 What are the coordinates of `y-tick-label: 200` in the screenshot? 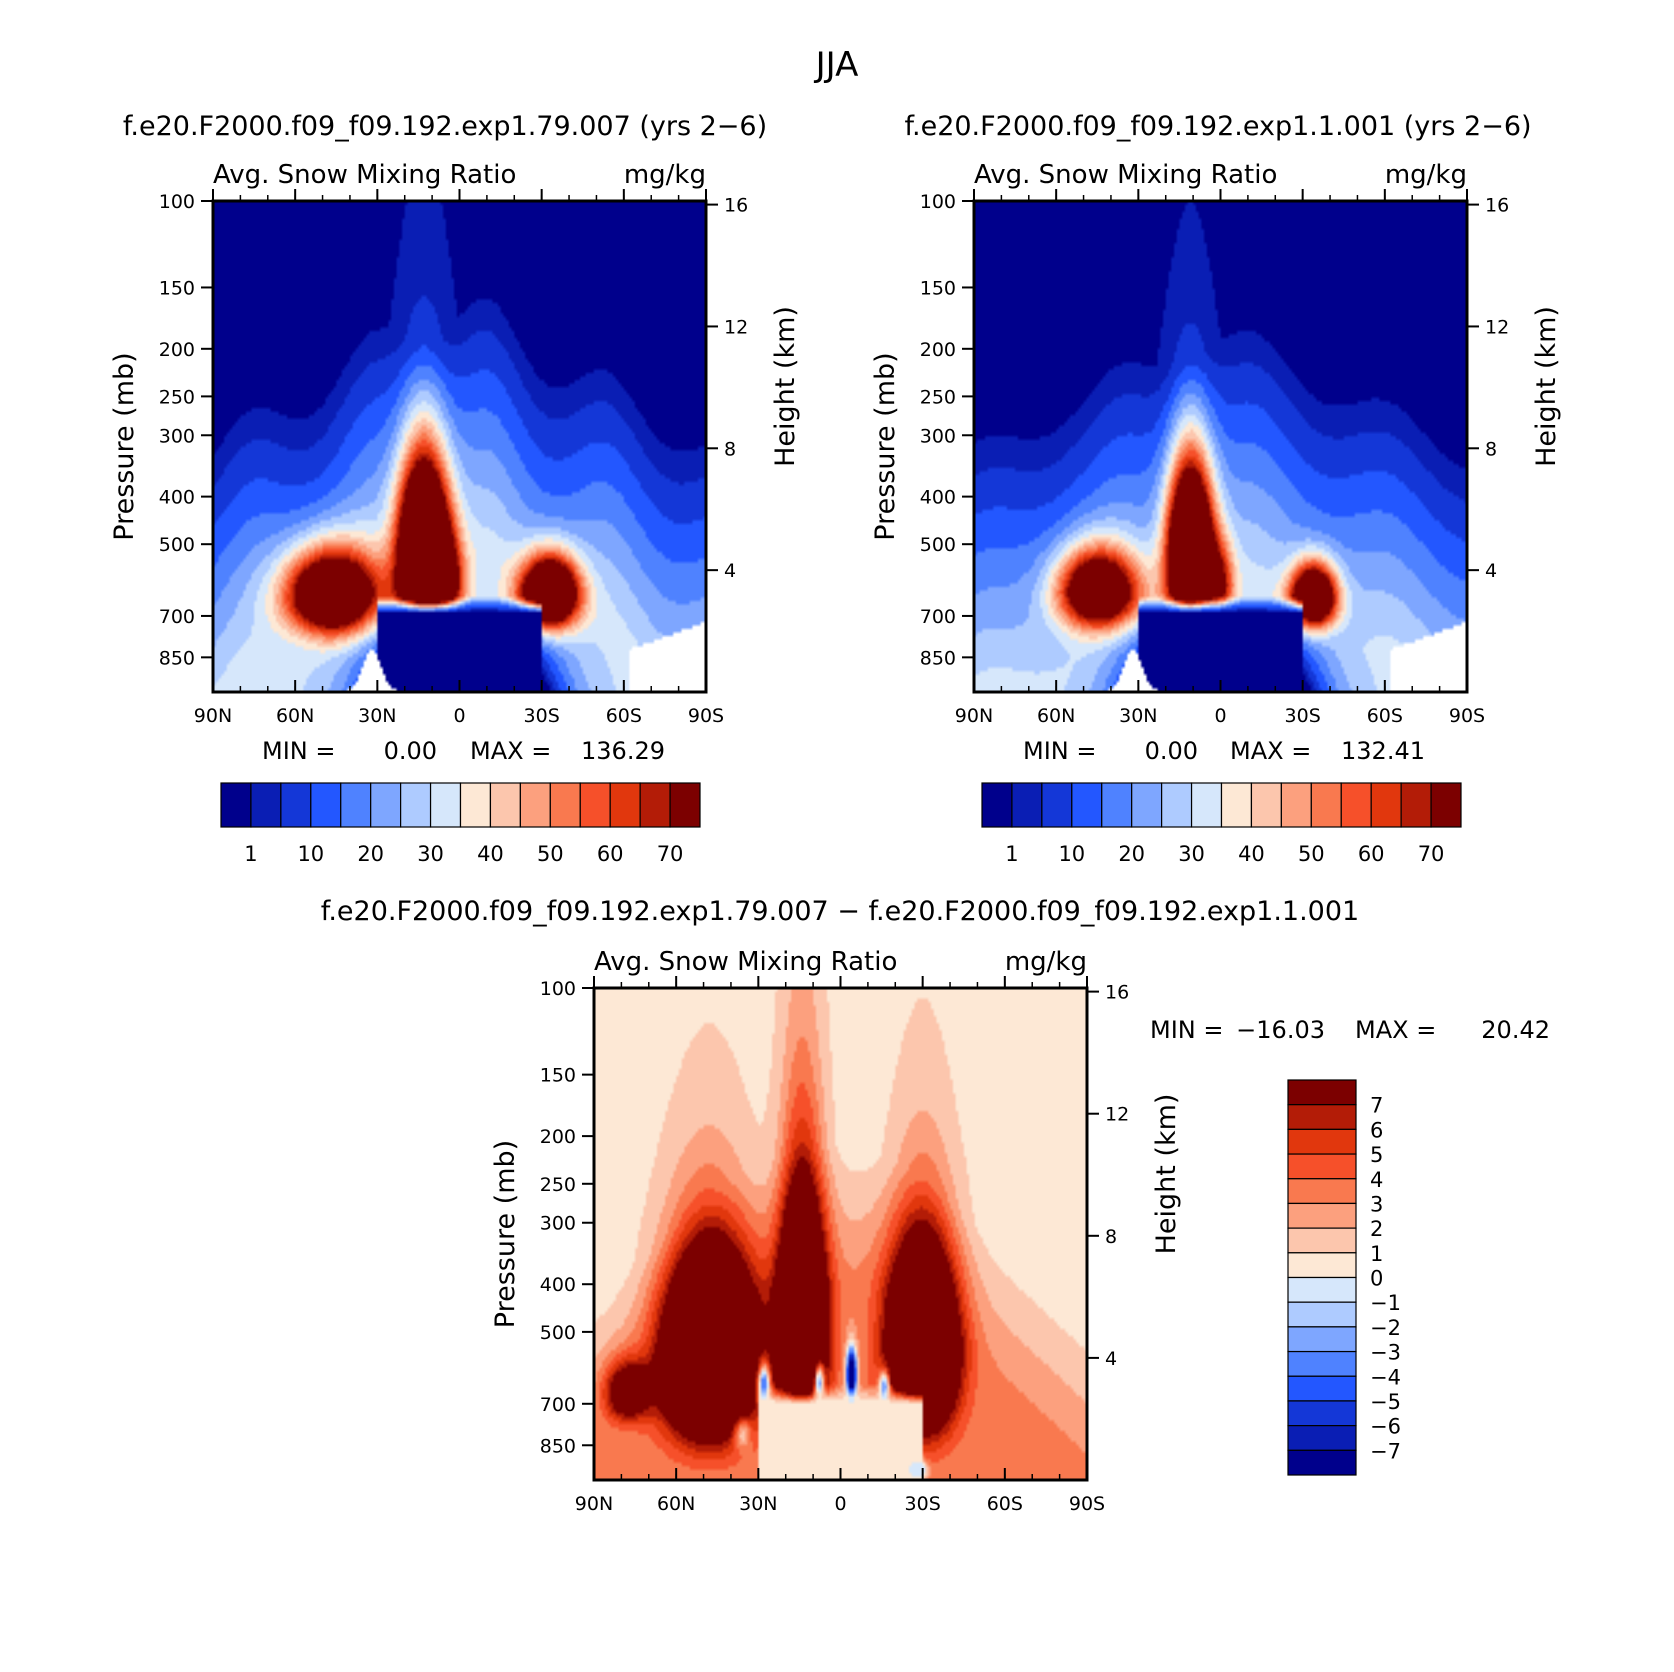 It's located at (177, 350).